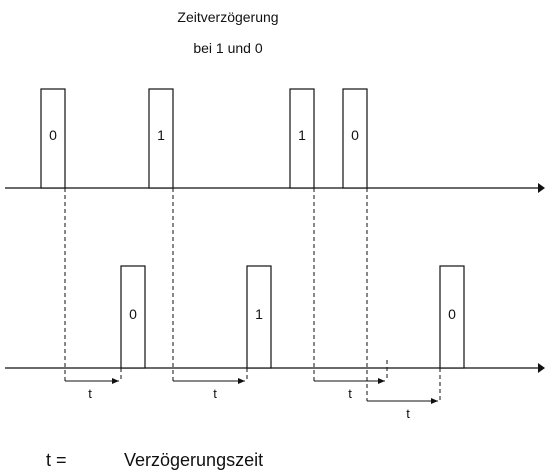 This screenshot has height=471, width=545. I want to click on output-axis-arrowhead, so click(541, 368).